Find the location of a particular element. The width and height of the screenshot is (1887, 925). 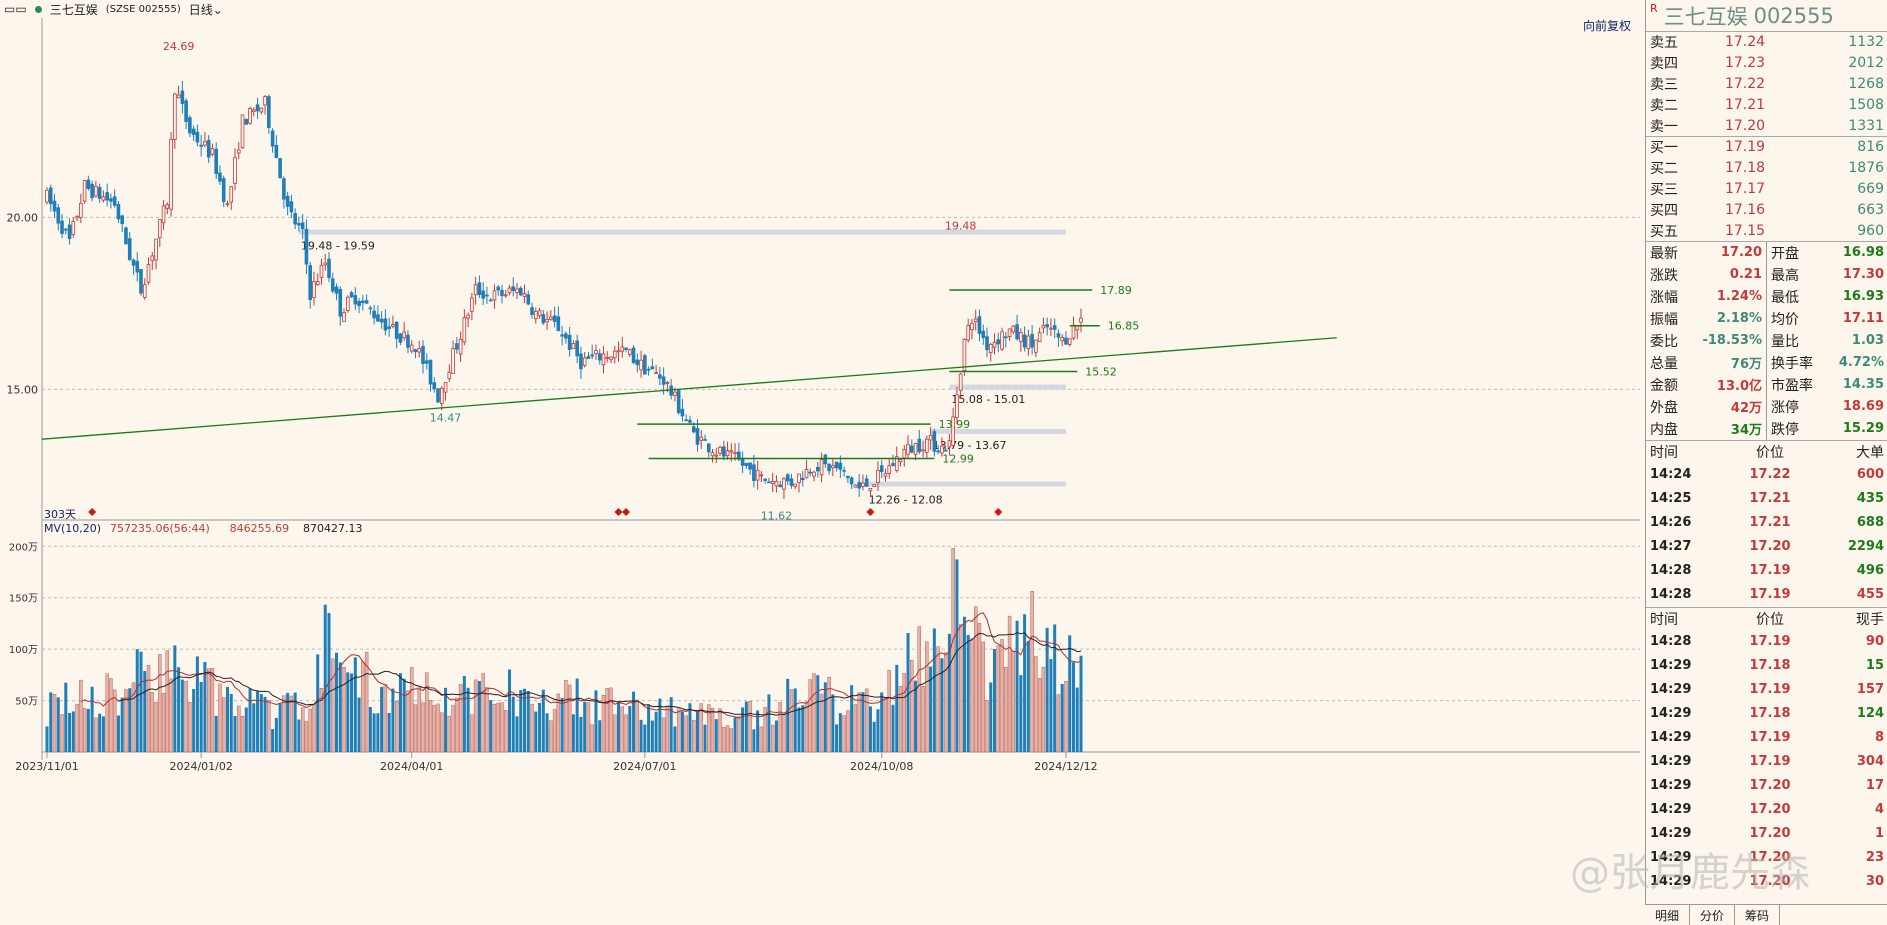

tick-row: 14:29 17.19 304 is located at coordinates (1766, 762).